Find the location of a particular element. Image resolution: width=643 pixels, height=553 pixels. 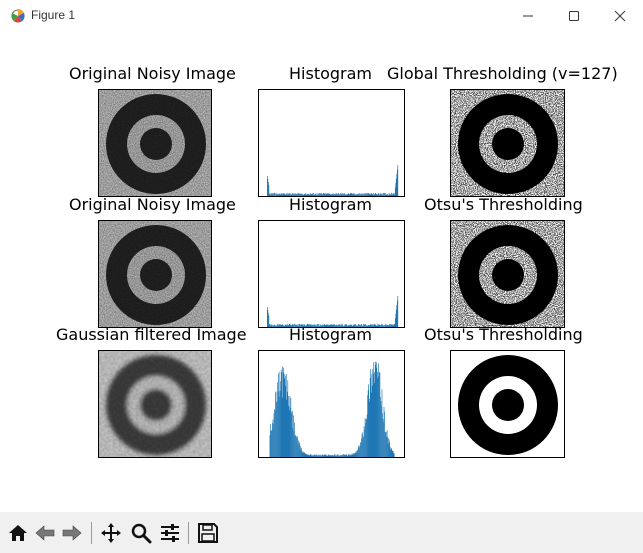

home-button is located at coordinates (18, 533).